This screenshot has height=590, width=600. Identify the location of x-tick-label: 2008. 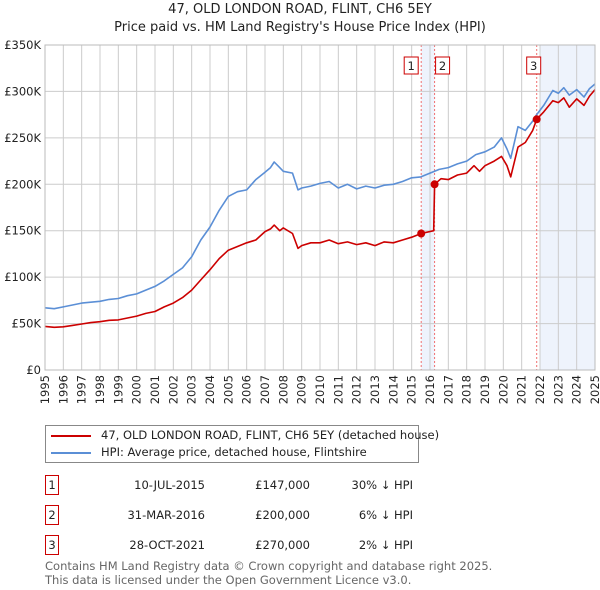
(283, 389).